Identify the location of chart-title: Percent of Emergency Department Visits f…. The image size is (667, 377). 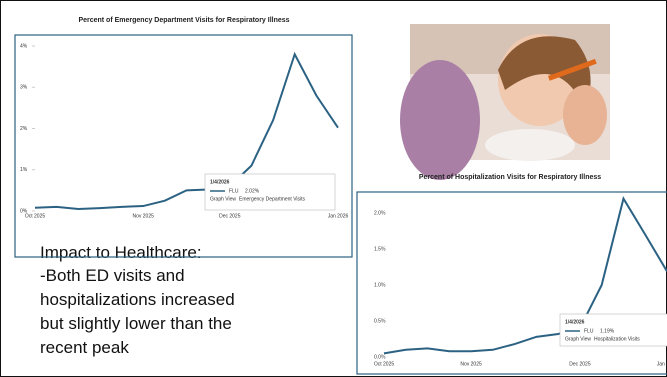
(183, 20).